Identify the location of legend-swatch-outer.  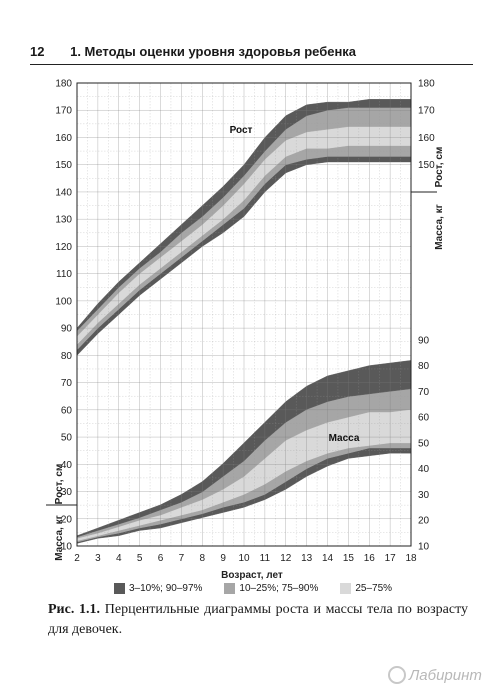
(119, 588).